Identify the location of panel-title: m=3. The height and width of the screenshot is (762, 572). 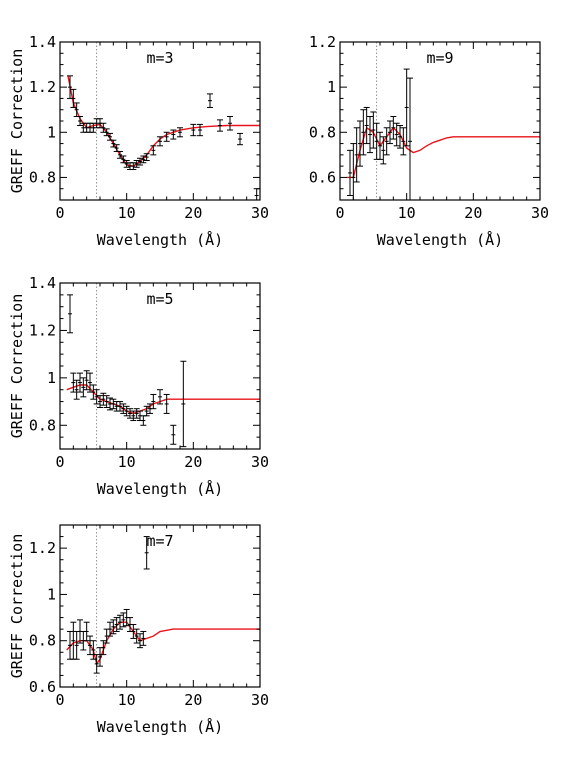
(159, 58).